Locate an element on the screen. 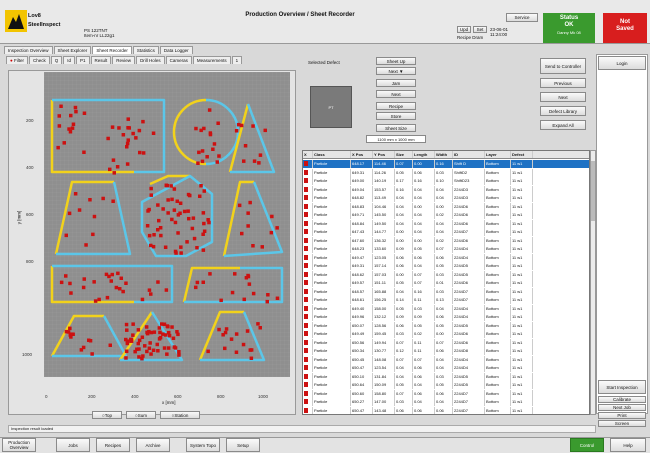  subtab-measurements: Measurements is located at coordinates (211, 60).